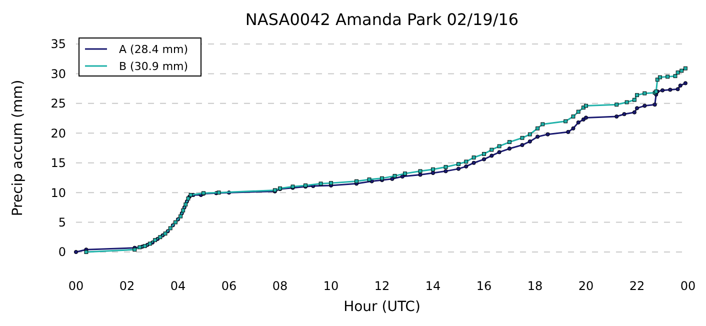  I want to click on y-axis-title: Precip accum (mm), so click(18, 148).